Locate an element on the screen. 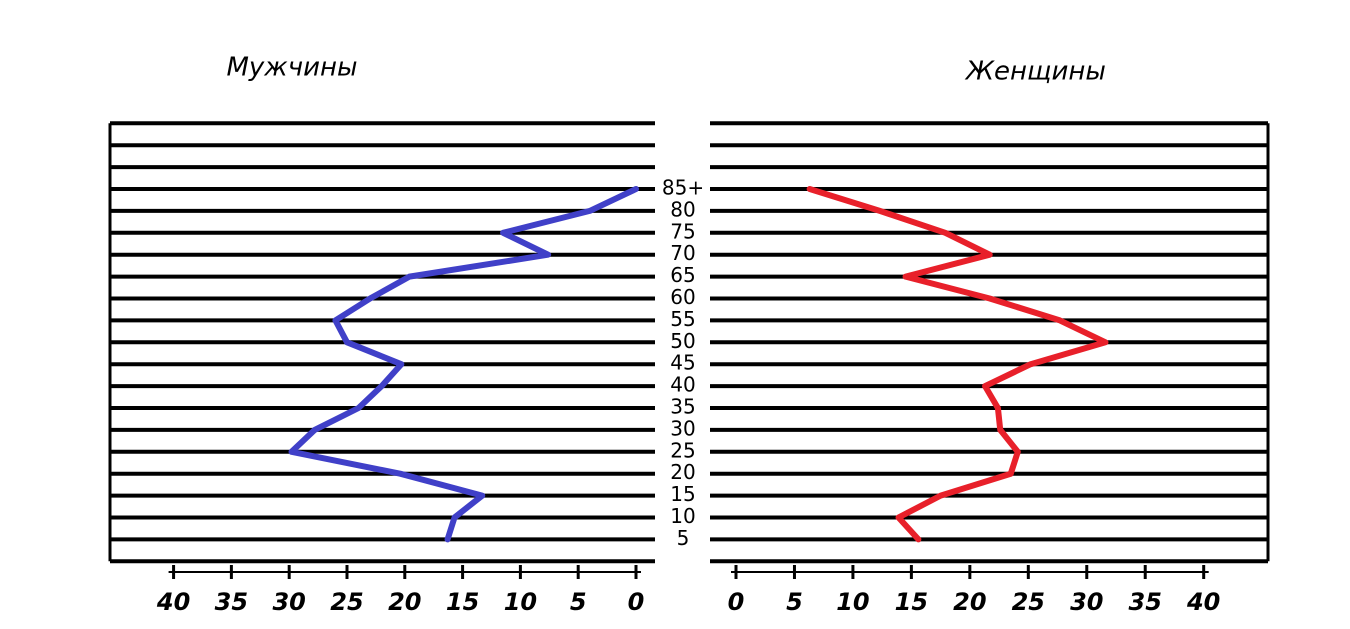  age-label: 10 is located at coordinates (682, 516).